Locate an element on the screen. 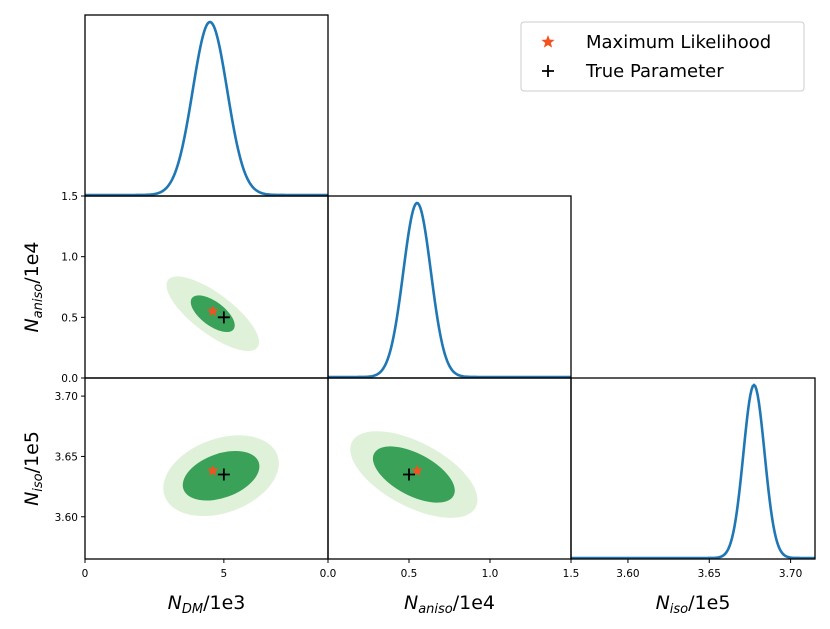 Image resolution: width=830 pixels, height=629 pixels. y-tick-label-naniso-3: 1.5 is located at coordinates (69, 197).